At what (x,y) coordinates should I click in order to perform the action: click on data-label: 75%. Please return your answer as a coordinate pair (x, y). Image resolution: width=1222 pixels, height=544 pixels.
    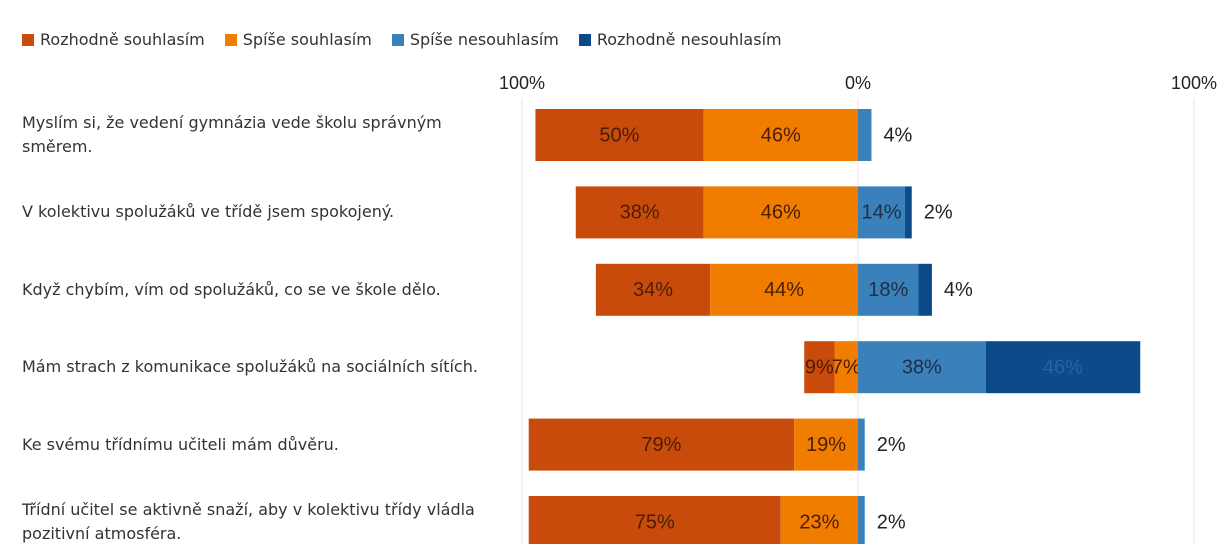
    Looking at the image, I should click on (655, 522).